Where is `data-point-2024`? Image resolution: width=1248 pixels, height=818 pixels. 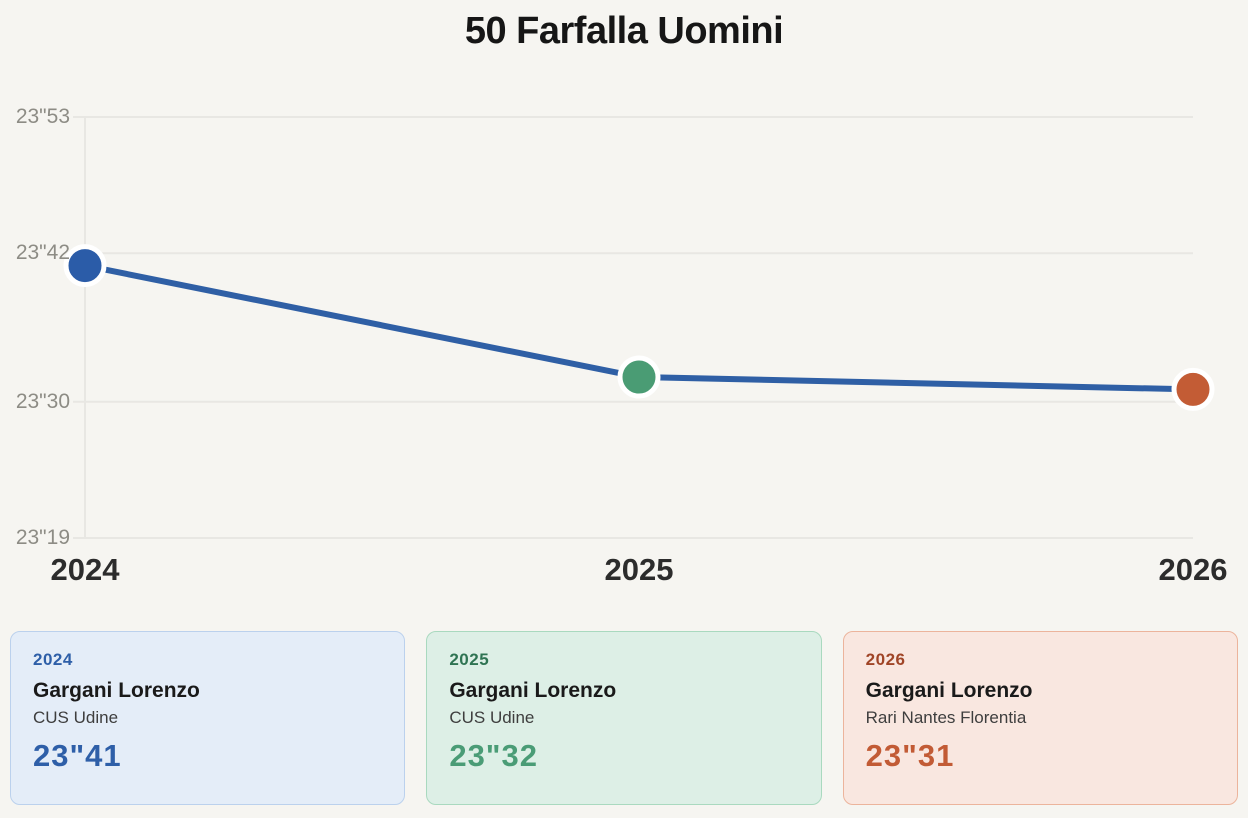
data-point-2024 is located at coordinates (85, 266).